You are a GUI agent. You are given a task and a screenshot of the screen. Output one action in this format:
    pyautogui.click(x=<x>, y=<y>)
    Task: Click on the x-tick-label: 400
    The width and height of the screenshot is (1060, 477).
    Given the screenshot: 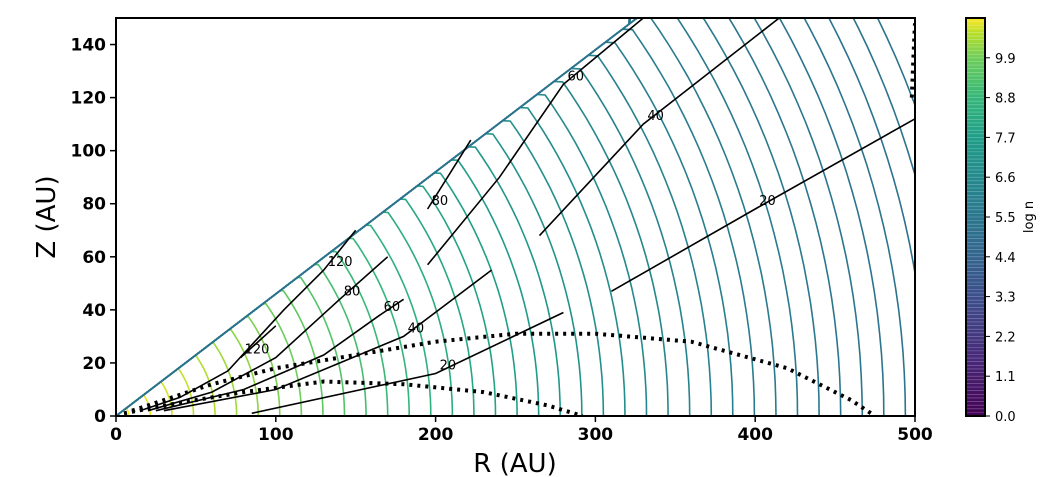 What is the action you would take?
    pyautogui.click(x=755, y=435)
    